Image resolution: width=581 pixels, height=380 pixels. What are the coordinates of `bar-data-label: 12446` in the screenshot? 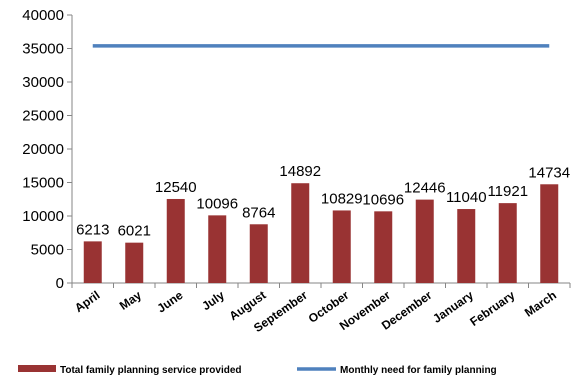 It's located at (425, 188).